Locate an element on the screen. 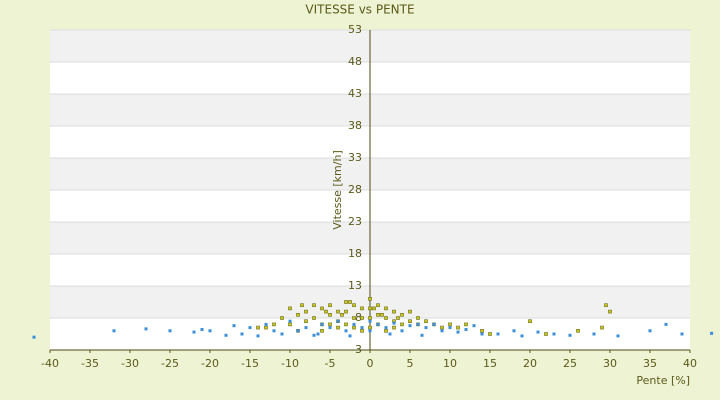 The width and height of the screenshot is (720, 400). y-tick-label: 33 is located at coordinates (355, 157).